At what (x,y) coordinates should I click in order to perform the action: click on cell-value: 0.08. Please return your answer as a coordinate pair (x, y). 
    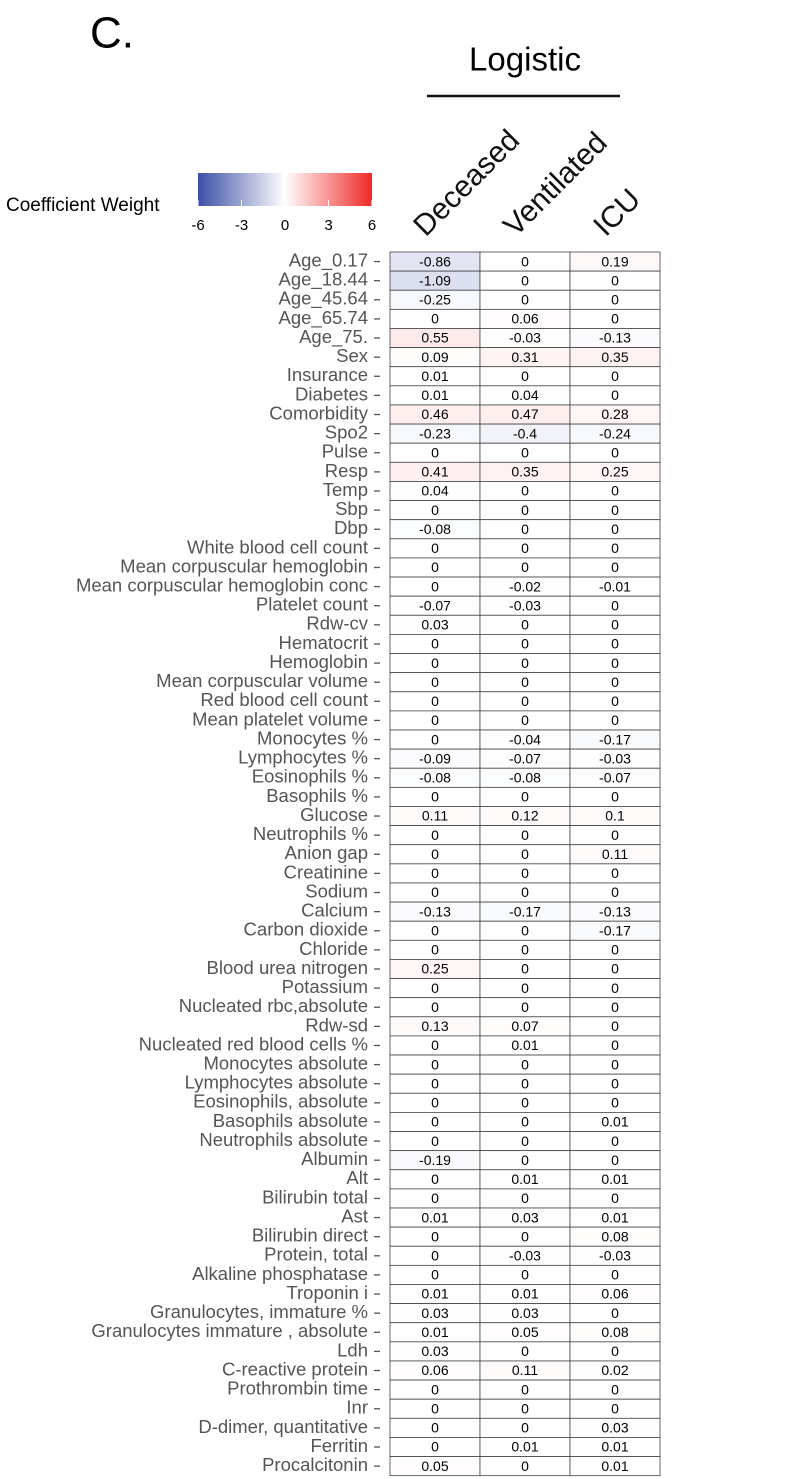
    Looking at the image, I should click on (614, 1236).